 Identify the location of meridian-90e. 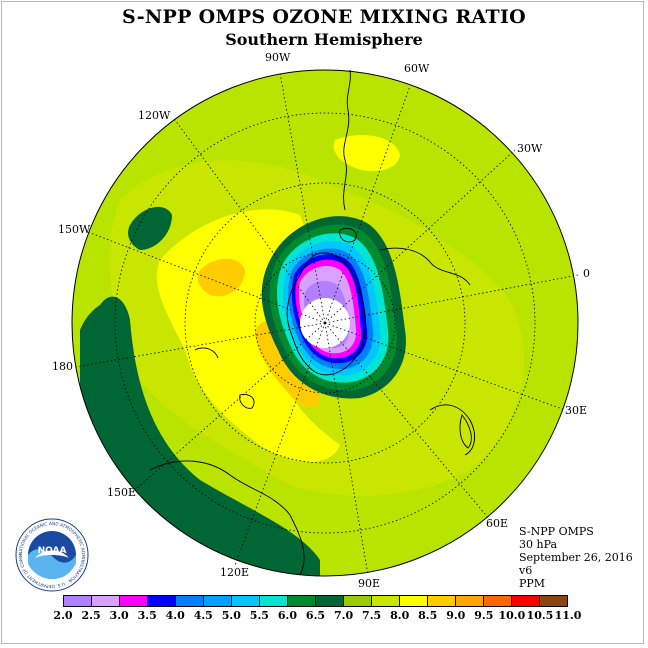
(346, 449).